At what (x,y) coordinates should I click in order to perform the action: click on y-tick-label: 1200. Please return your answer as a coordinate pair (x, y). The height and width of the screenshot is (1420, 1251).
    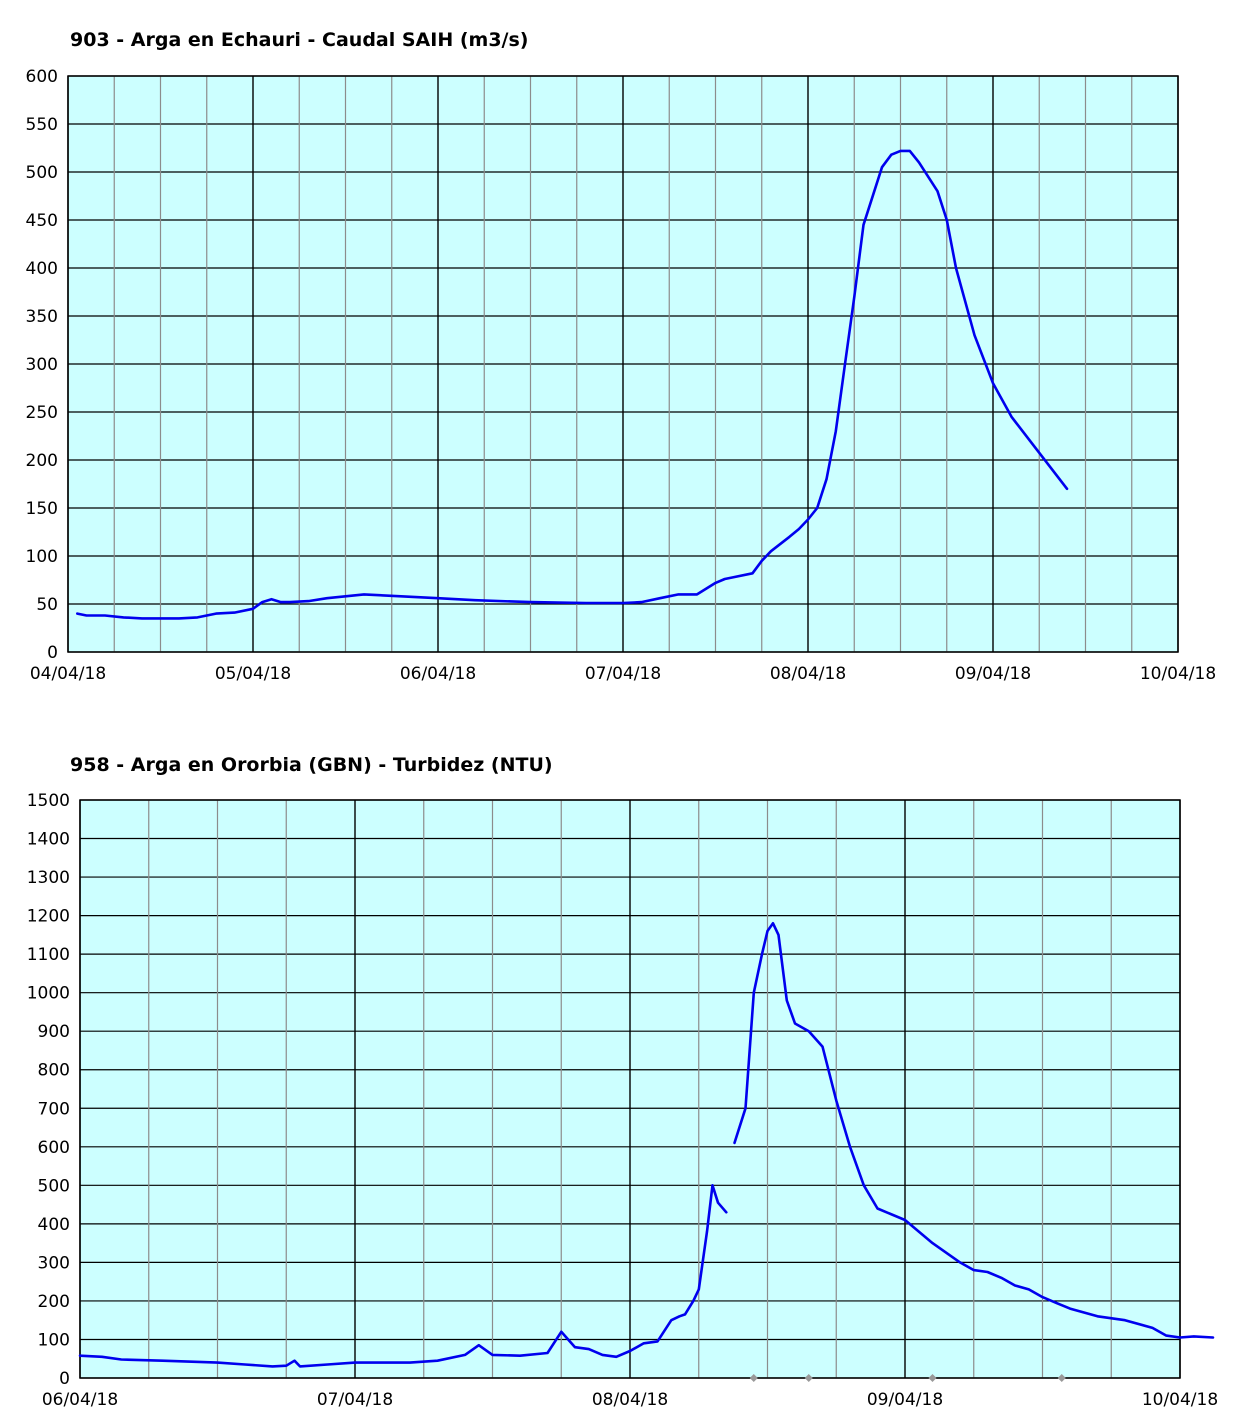
    Looking at the image, I should click on (48, 917).